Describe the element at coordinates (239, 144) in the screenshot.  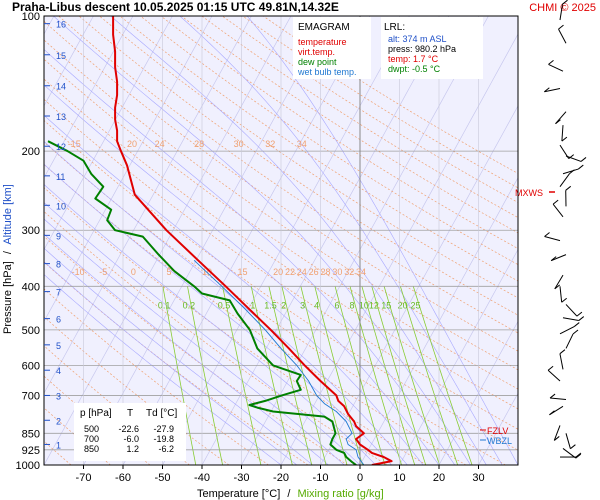
I see `dry-adiabat-label: 30` at that location.